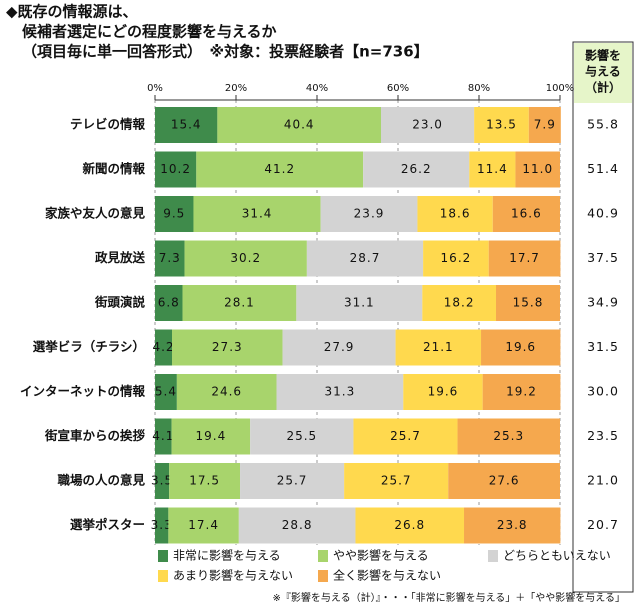 Image resolution: width=640 pixels, height=614 pixels. I want to click on chart-title: （項目毎に単一回答形式） ※対象：投票経験者【n=736】, so click(225, 52).